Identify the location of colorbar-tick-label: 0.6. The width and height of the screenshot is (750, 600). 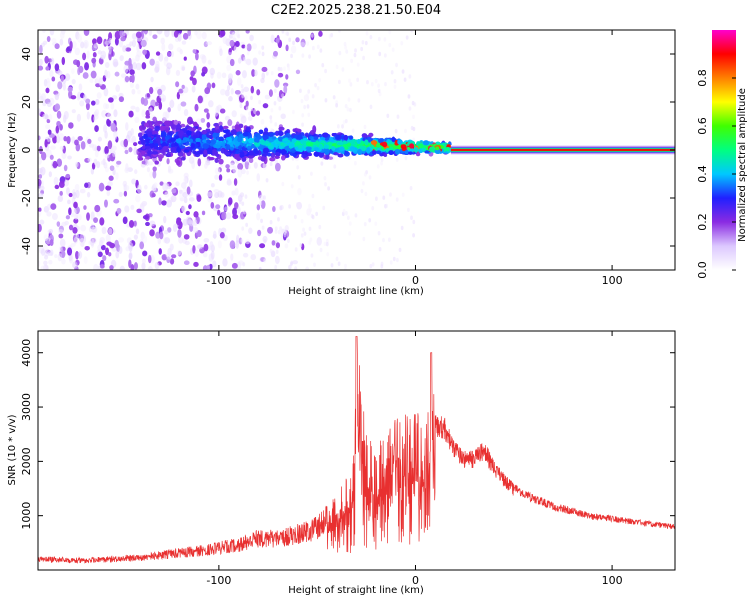
(702, 126).